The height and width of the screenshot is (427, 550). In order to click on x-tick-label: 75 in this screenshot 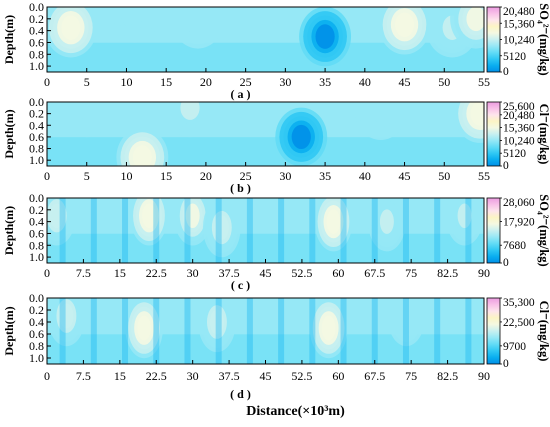, I will do `click(411, 273)`.